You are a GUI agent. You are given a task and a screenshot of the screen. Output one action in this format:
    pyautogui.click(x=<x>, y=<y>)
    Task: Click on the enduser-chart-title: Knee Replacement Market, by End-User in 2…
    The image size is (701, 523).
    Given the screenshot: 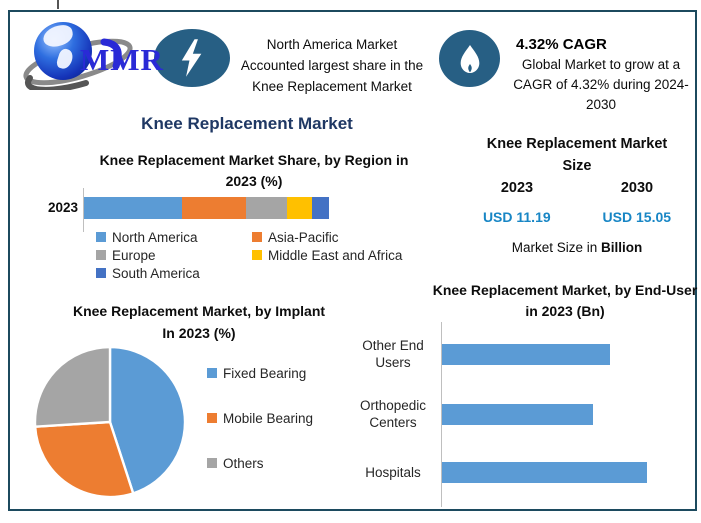 What is the action you would take?
    pyautogui.click(x=560, y=301)
    